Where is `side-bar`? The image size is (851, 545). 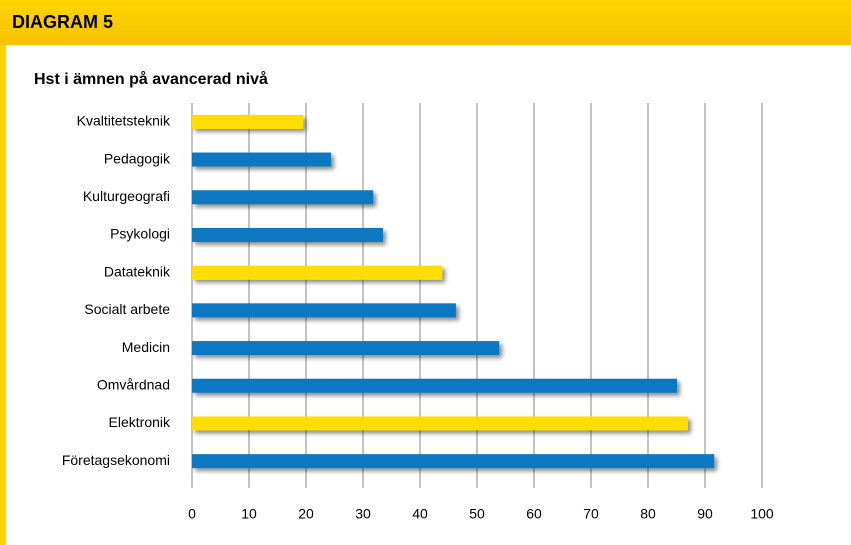
side-bar is located at coordinates (3, 295).